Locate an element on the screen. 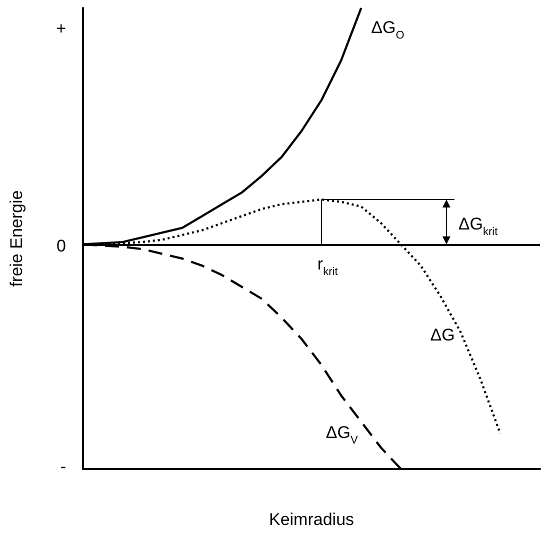 The height and width of the screenshot is (533, 545). y-axis-title: freie Energie is located at coordinates (16, 238).